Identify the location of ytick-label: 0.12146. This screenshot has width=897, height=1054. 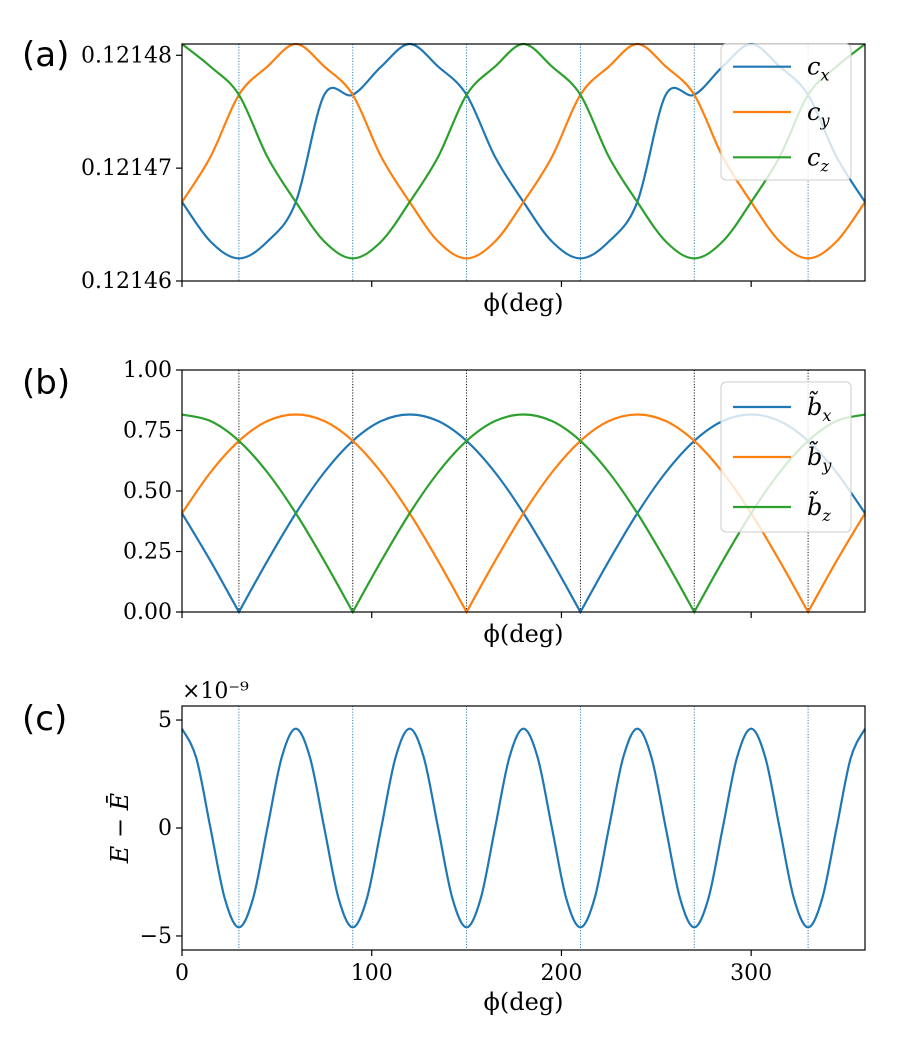
(126, 281).